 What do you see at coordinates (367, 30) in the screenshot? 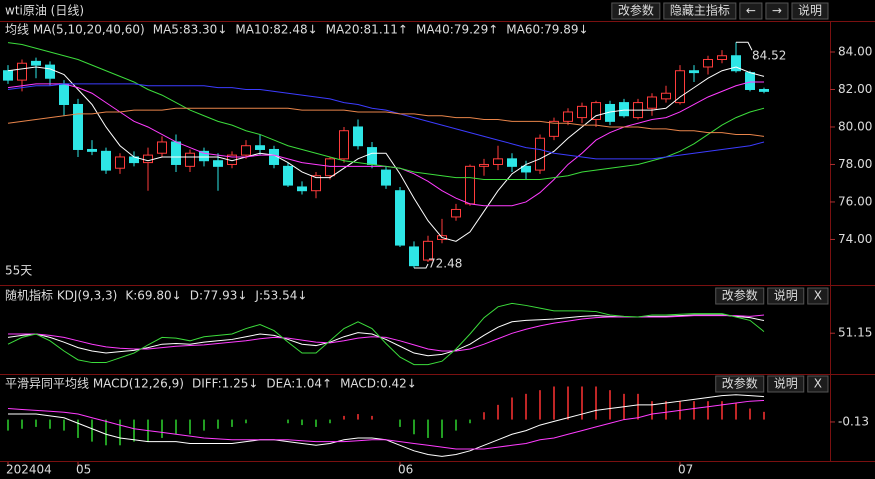
I see `legend-entry: MA20:81.11↑` at bounding box center [367, 30].